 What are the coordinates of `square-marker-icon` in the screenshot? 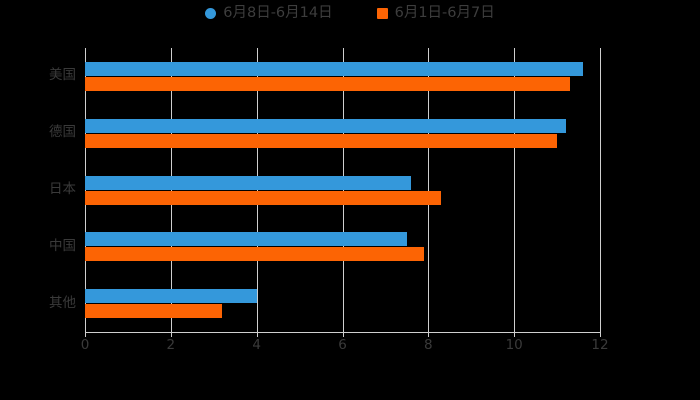 It's located at (382, 13).